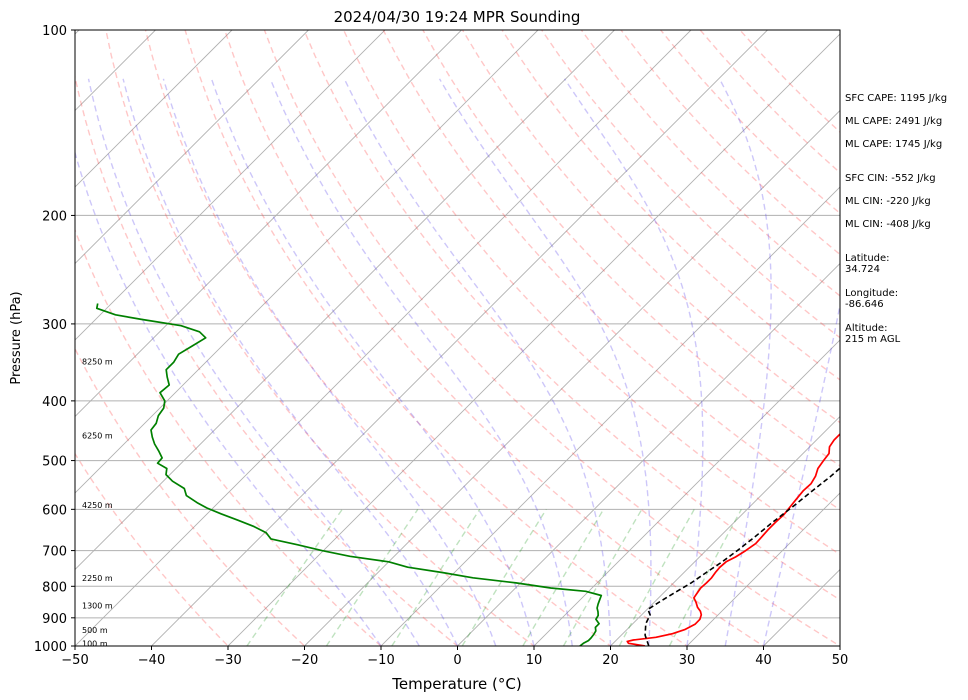 Image resolution: width=968 pixels, height=700 pixels. Describe the element at coordinates (97, 578) in the screenshot. I see `height-label: 2250 m` at that location.